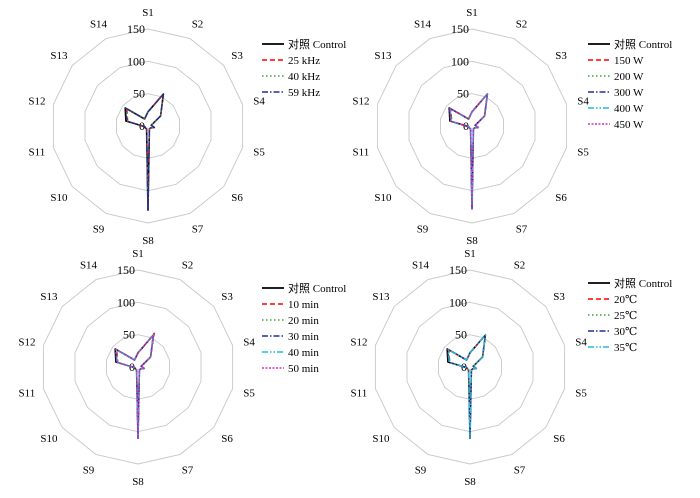 This screenshot has width=700, height=498. Describe the element at coordinates (303, 369) in the screenshot. I see `legend-entry: 50 min` at that location.